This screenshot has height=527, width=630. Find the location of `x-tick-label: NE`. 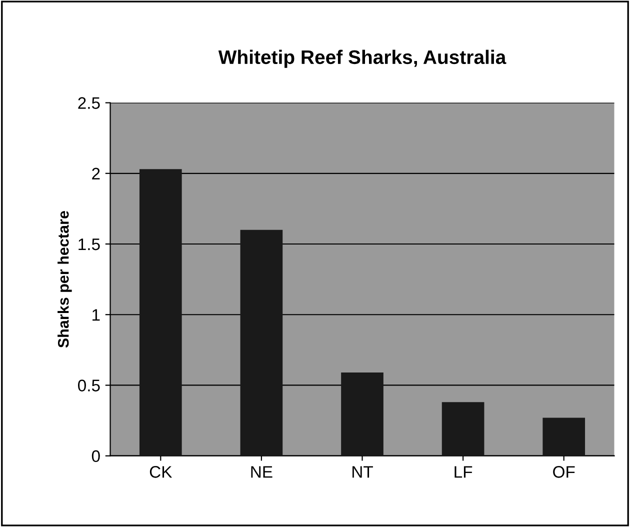

x-tick-label: NE is located at coordinates (261, 472).